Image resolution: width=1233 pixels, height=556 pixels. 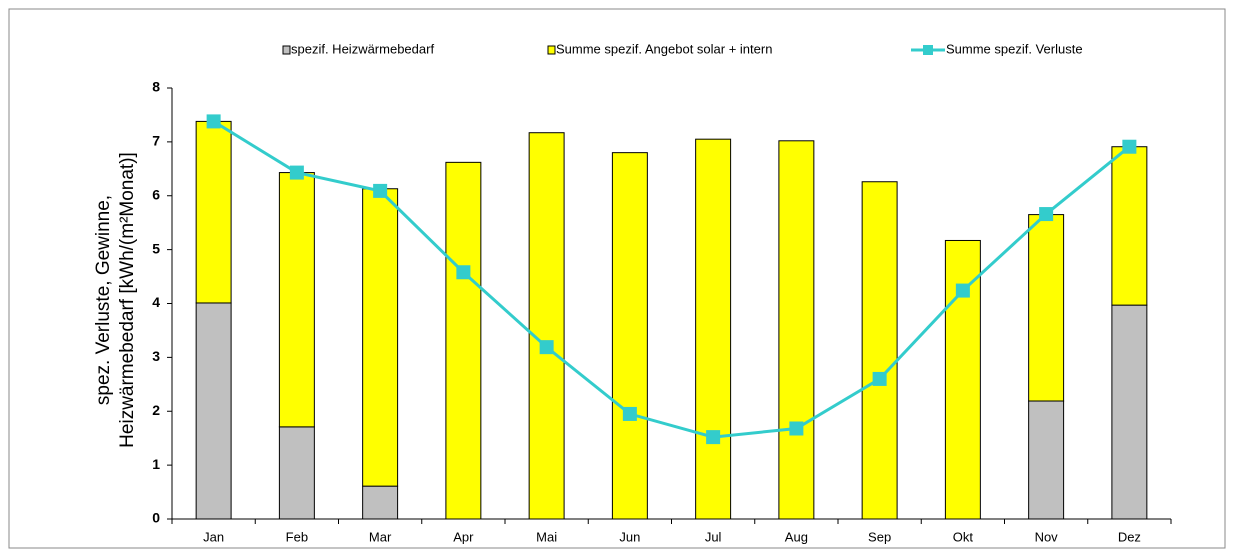 I want to click on x-tick-label: Sep, so click(x=879, y=536).